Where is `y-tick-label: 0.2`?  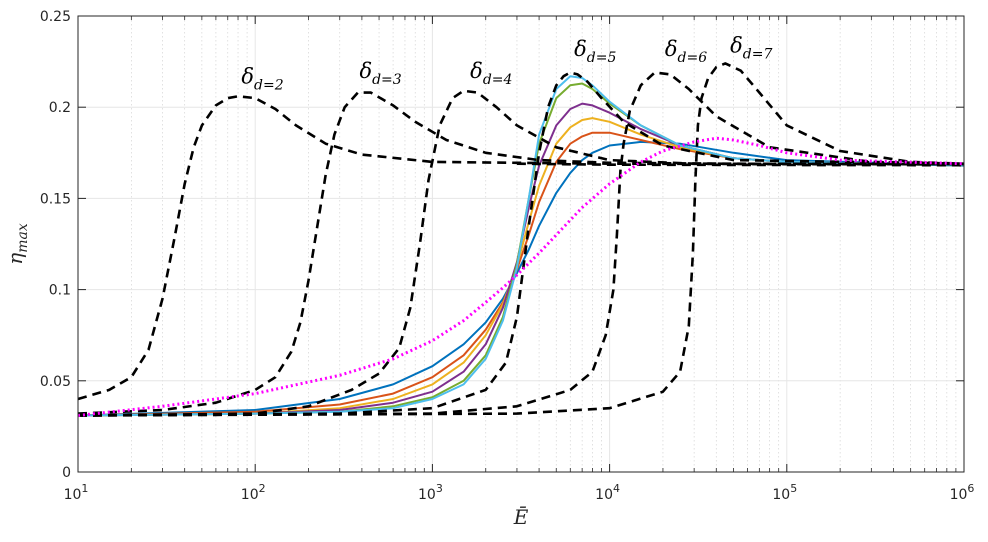
y-tick-label: 0.2 is located at coordinates (60, 108).